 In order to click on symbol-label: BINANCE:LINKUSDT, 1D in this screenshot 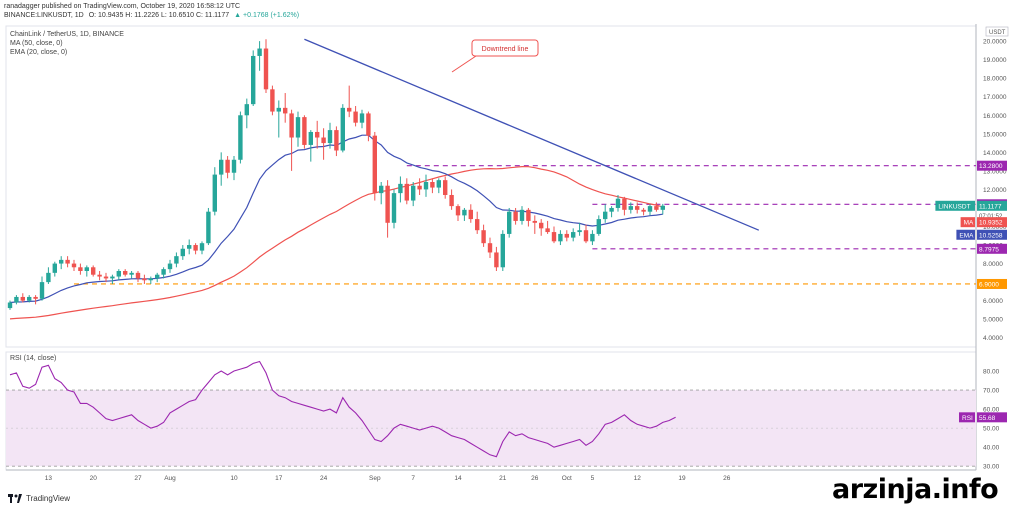, I will do `click(44, 15)`.